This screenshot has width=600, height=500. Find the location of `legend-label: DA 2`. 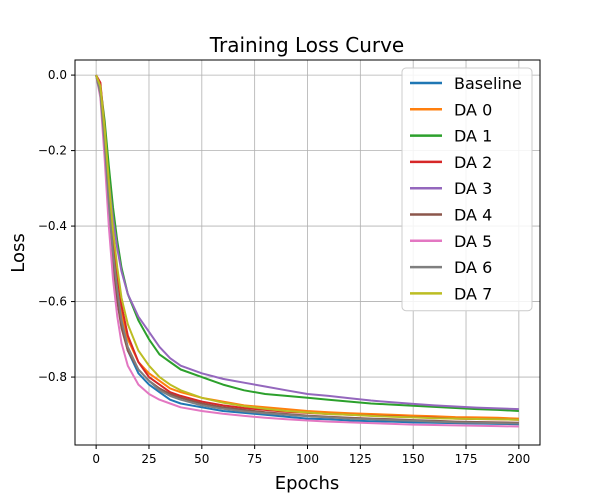

legend-label: DA 2 is located at coordinates (473, 162).